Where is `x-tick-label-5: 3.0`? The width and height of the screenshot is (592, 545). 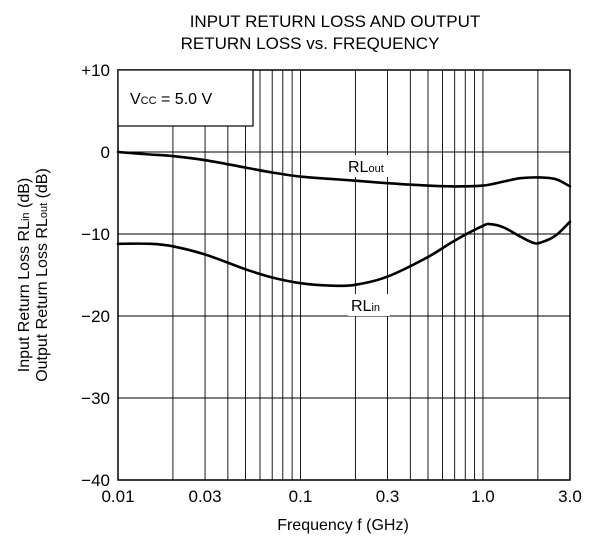
x-tick-label-5: 3.0 is located at coordinates (570, 496).